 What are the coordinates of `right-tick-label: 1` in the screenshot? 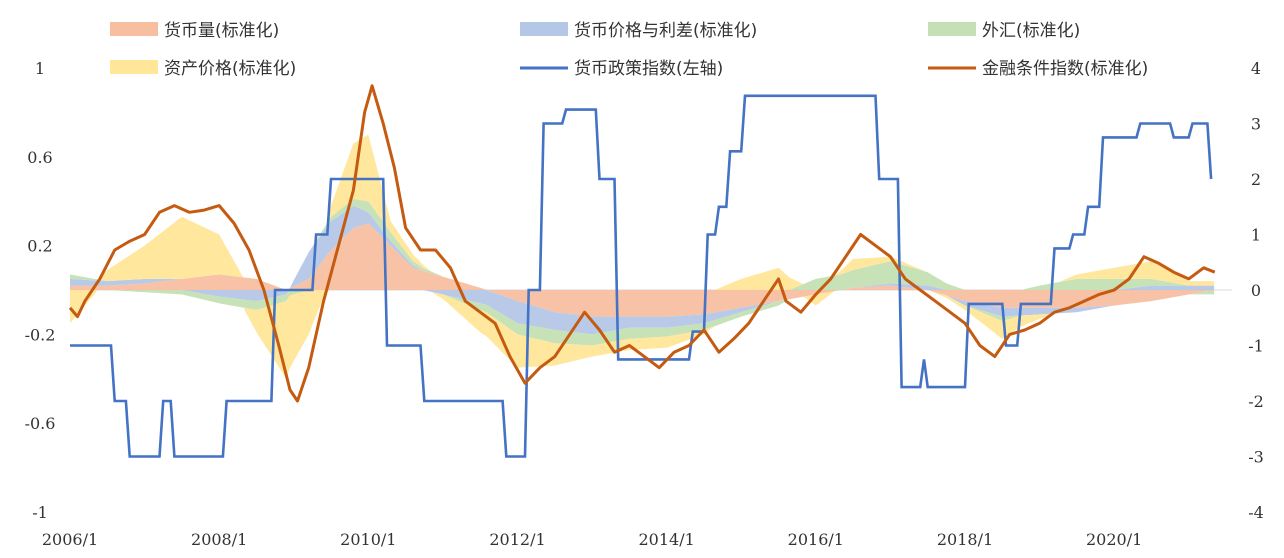 It's located at (1256, 235).